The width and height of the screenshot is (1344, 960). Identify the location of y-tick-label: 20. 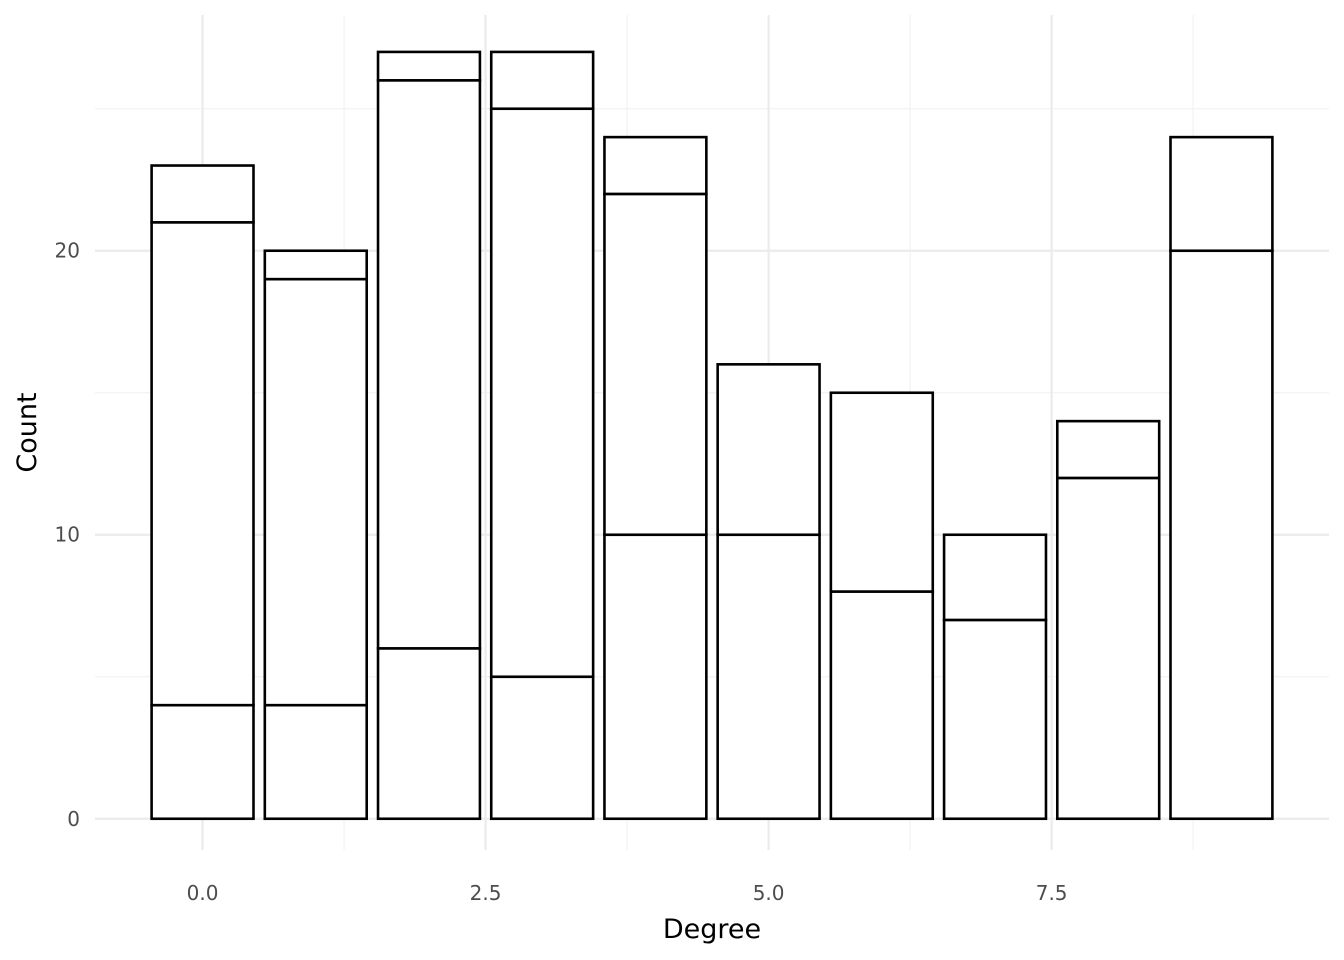
(67, 251).